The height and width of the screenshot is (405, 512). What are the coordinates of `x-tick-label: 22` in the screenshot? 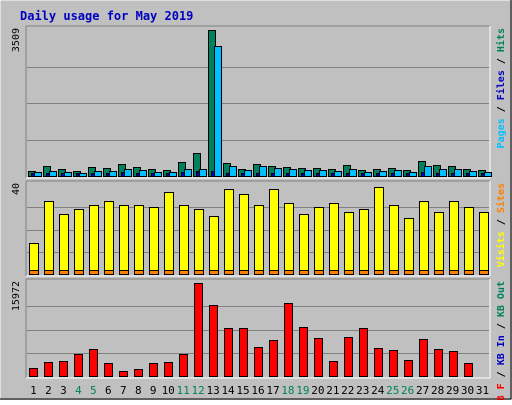 It's located at (347, 390).